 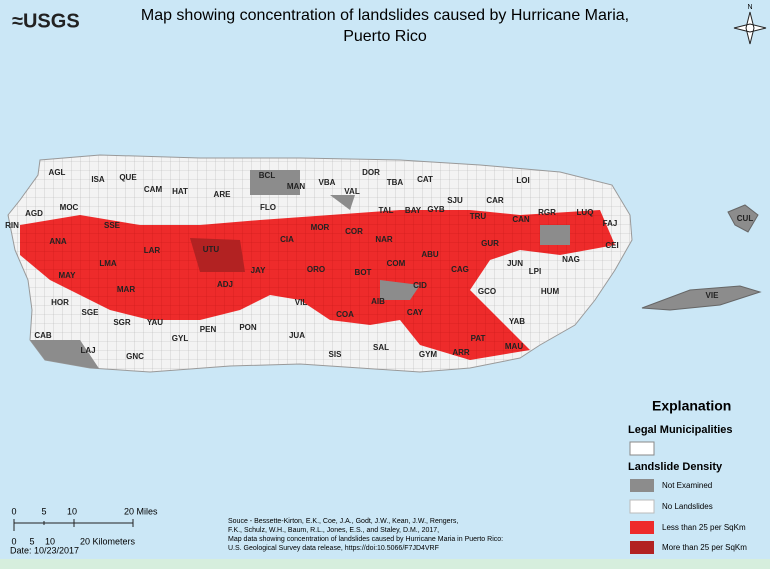 I want to click on culebra, so click(x=743, y=218).